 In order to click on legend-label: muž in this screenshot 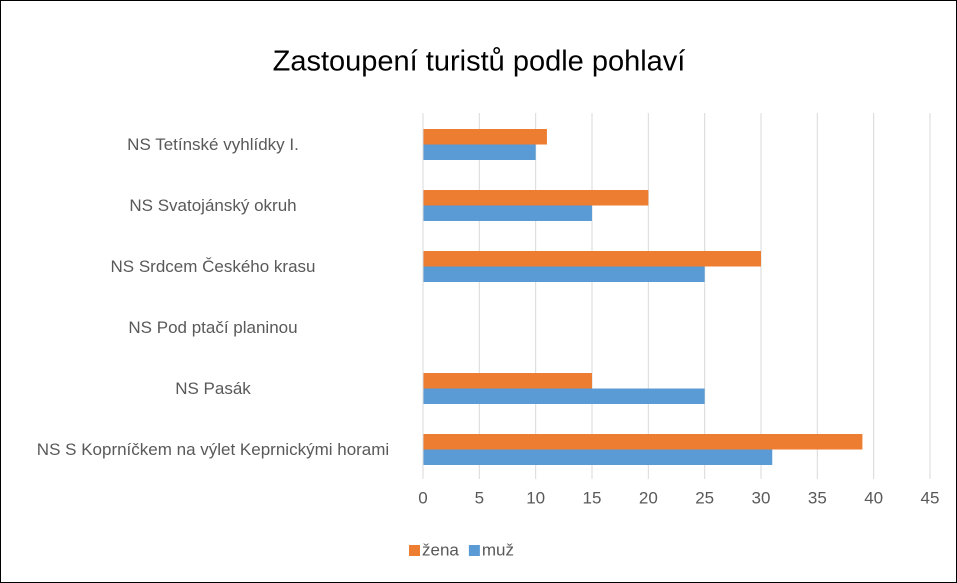, I will do `click(498, 549)`.